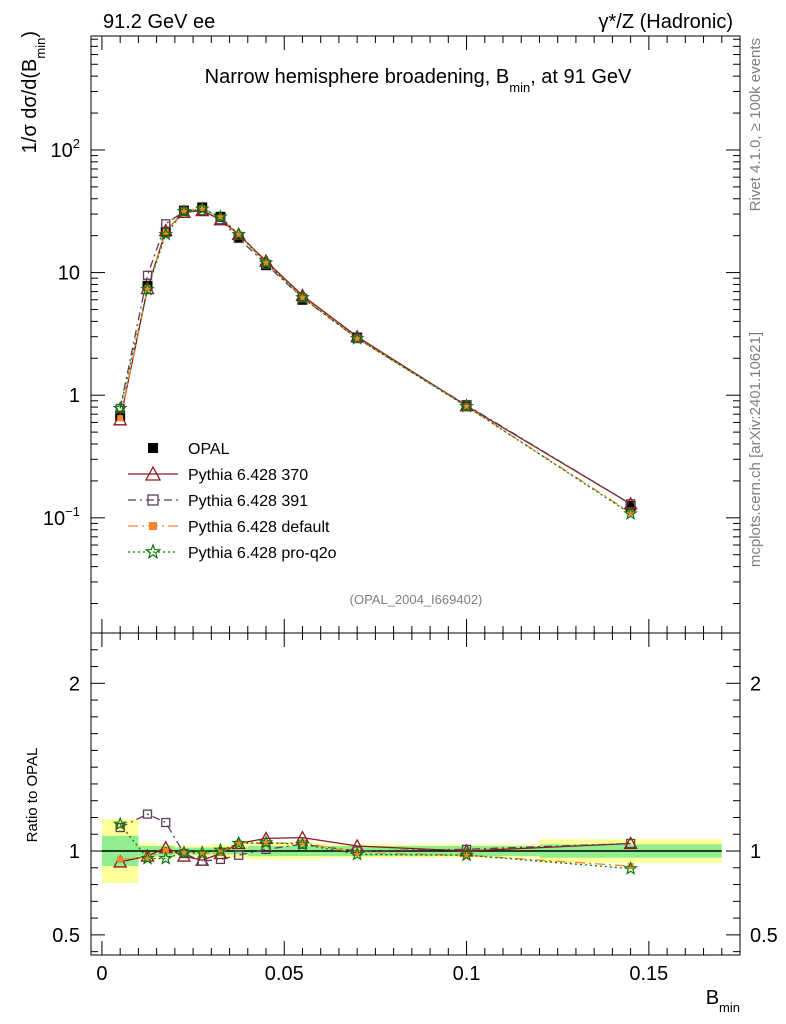 This screenshot has width=786, height=1024. I want to click on ratio-tick-label: 1, so click(74, 852).